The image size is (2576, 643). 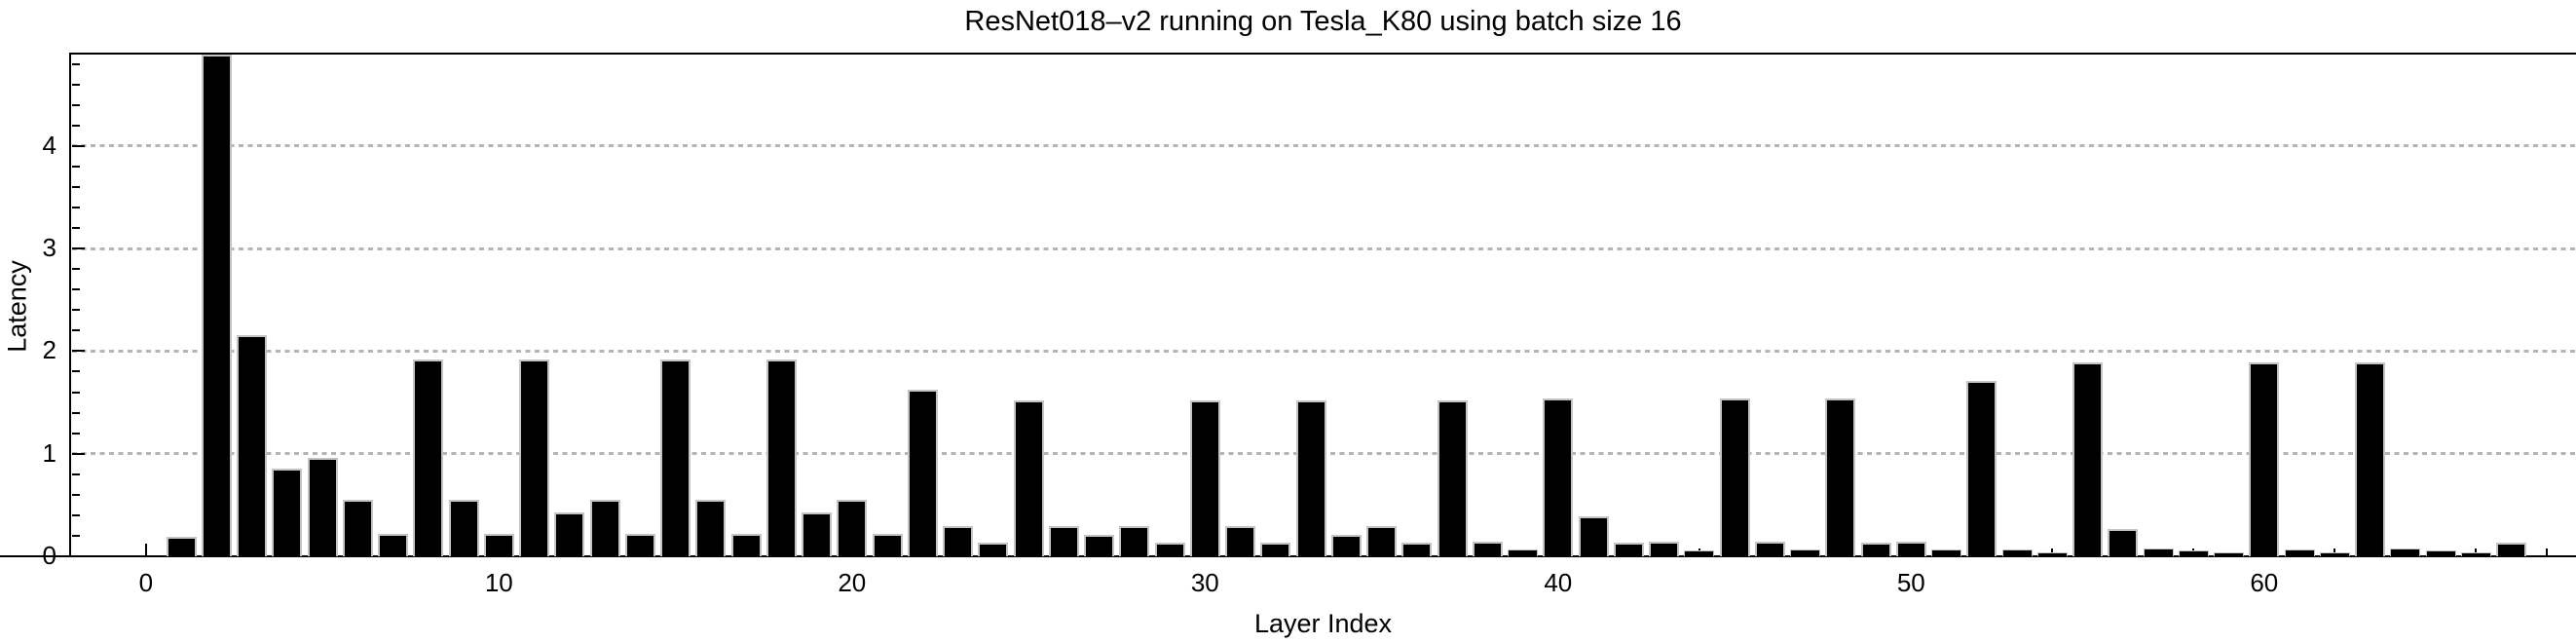 I want to click on x-tick-label-0: 0, so click(x=146, y=582).